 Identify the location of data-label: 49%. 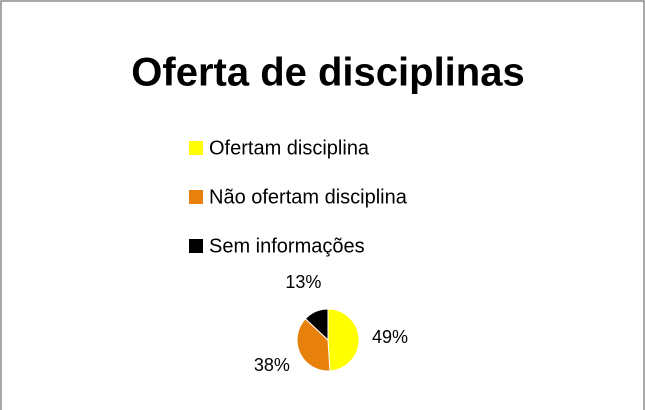
(390, 337).